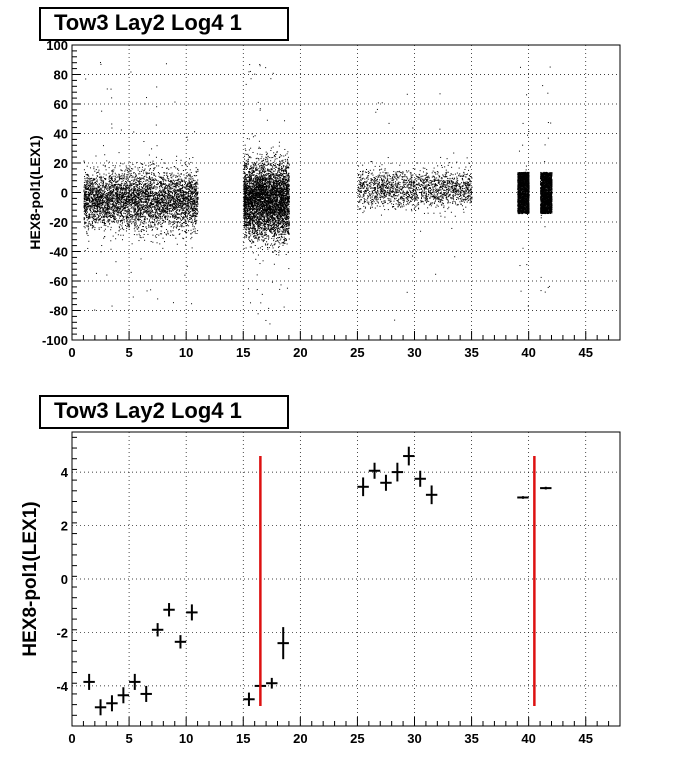  What do you see at coordinates (65, 472) in the screenshot?
I see `y-tick-label: 4` at bounding box center [65, 472].